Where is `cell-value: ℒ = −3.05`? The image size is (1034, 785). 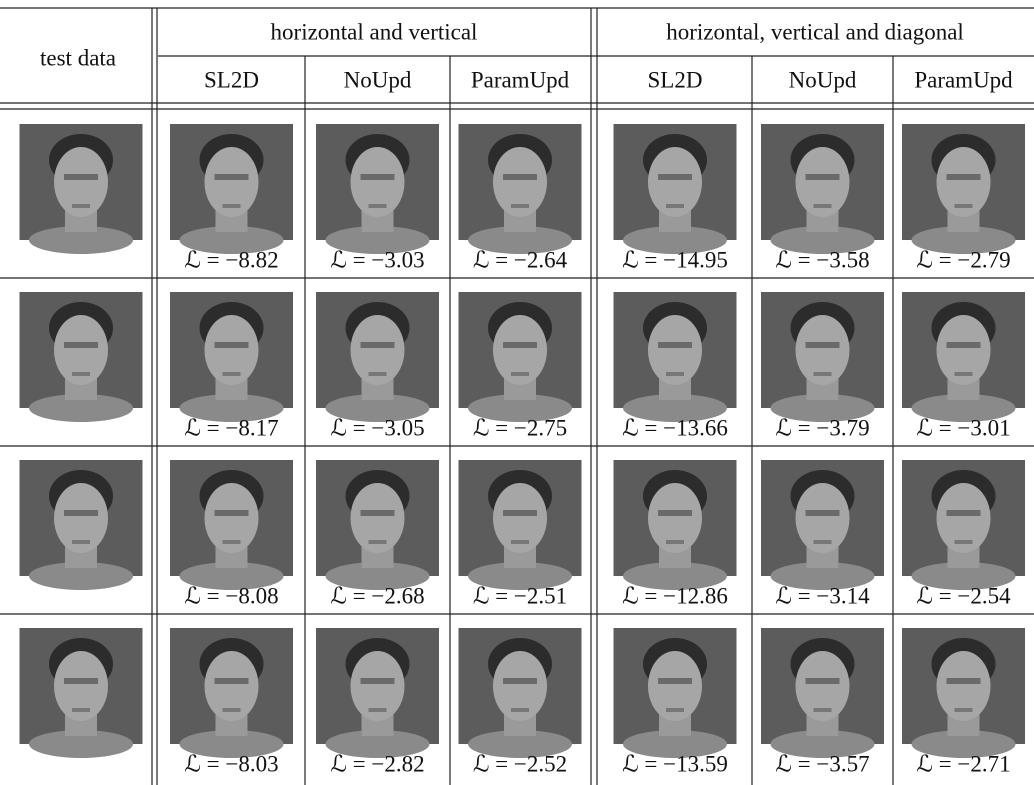
cell-value: ℒ = −3.05 is located at coordinates (377, 427).